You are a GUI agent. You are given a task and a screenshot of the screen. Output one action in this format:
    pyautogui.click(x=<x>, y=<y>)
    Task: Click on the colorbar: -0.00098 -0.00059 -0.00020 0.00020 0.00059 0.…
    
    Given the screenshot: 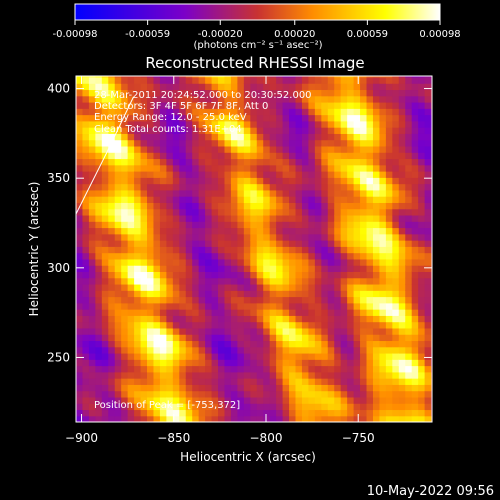 What is the action you would take?
    pyautogui.click(x=257, y=27)
    